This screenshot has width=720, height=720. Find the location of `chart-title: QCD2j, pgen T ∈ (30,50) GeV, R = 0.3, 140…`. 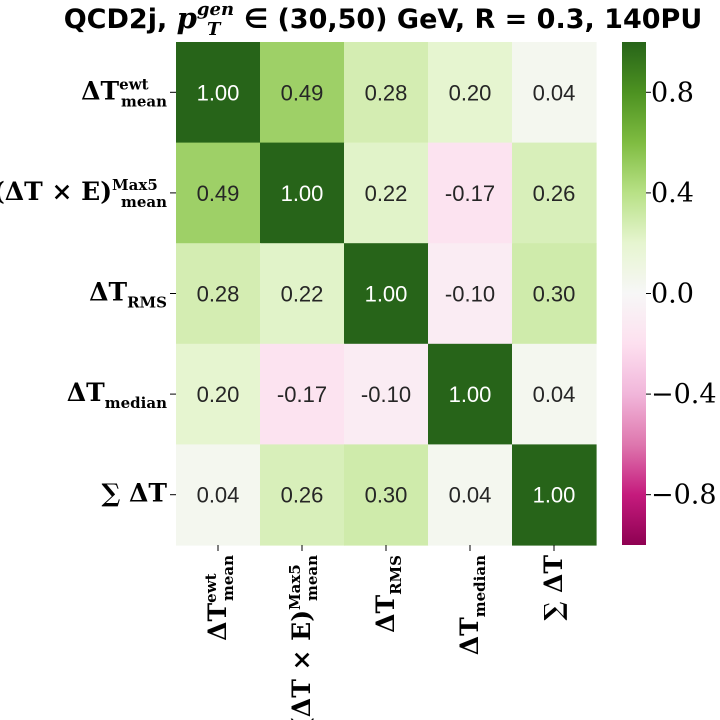

chart-title: QCD2j, pgen T ∈ (30,50) GeV, R = 0.3, 140… is located at coordinates (383, 20).